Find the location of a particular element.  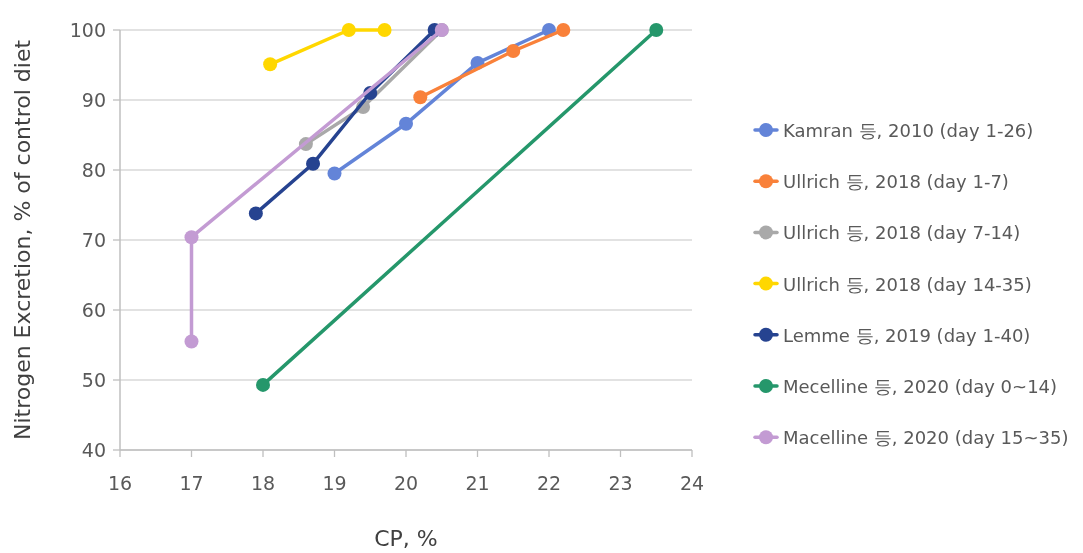

x-tick-label: 23 is located at coordinates (620, 483).